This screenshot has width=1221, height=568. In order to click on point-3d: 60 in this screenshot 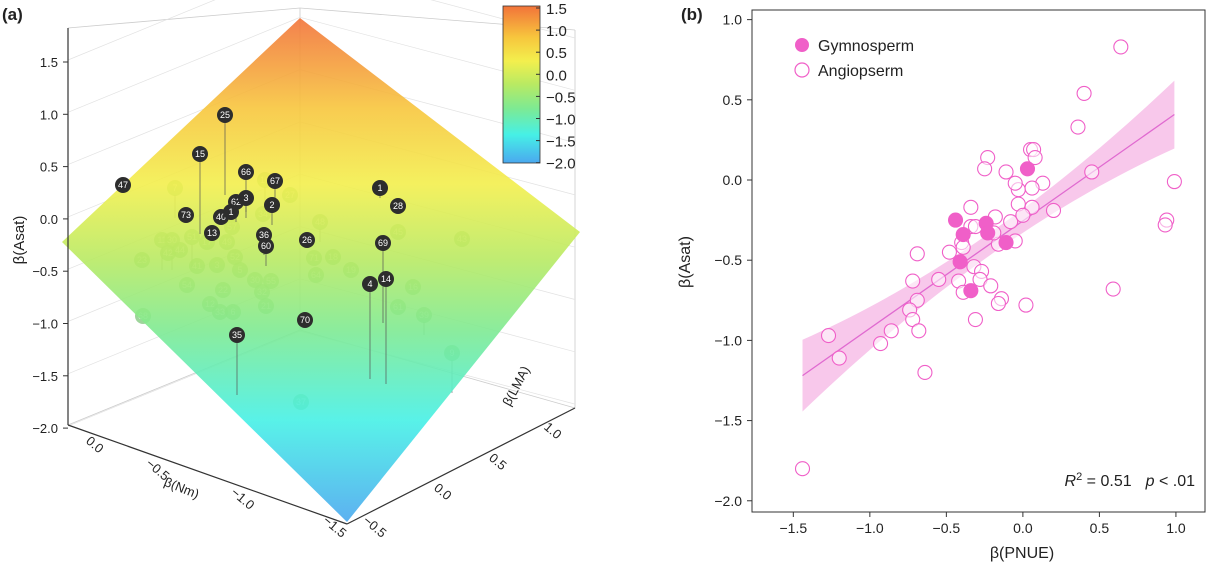, I will do `click(266, 252)`.